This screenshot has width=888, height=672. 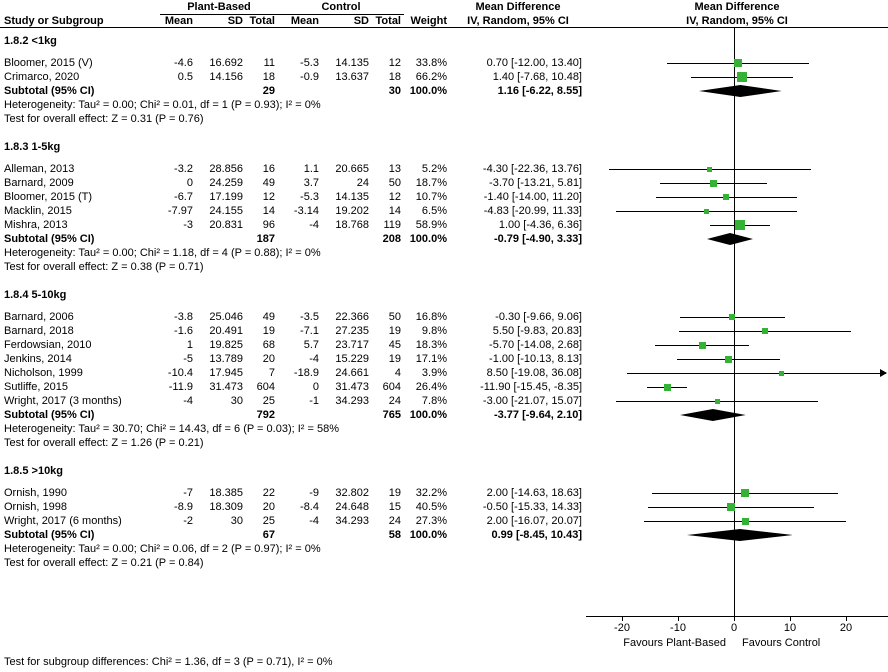 What do you see at coordinates (734, 322) in the screenshot?
I see `zero-effect-line` at bounding box center [734, 322].